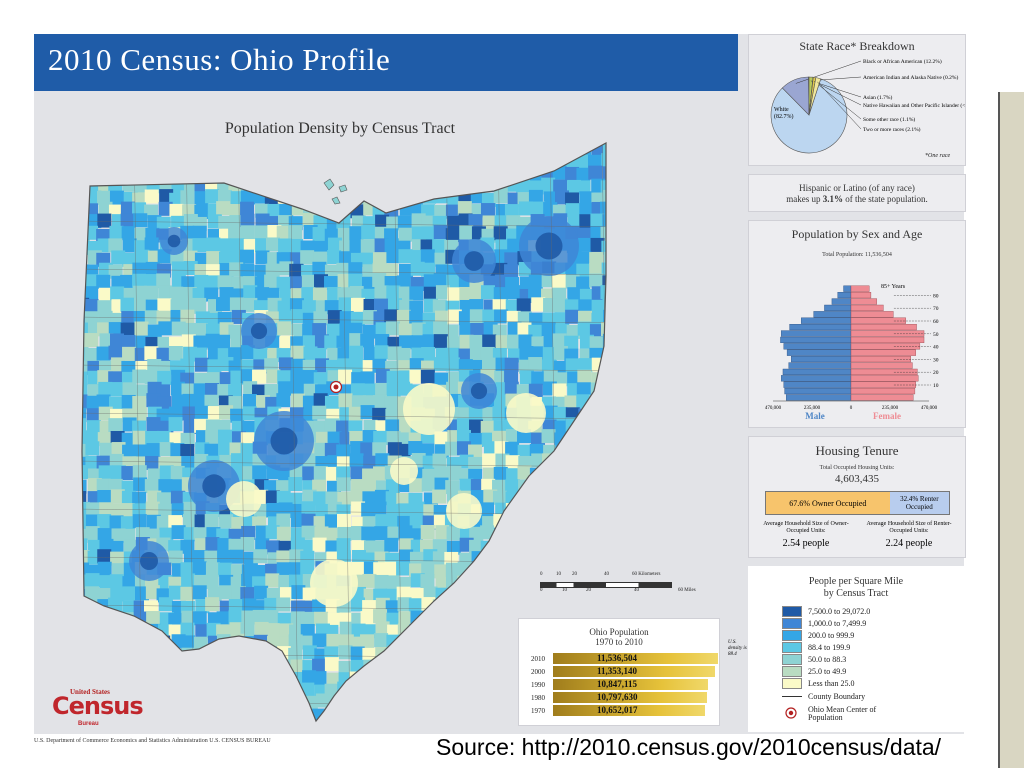 The width and height of the screenshot is (1024, 768). I want to click on race-slice, so click(815, 96).